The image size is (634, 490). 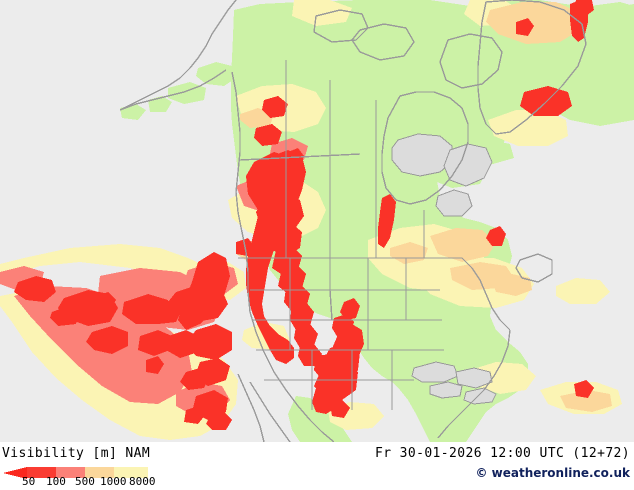 I want to click on forecast-run-timestamp: Fr 30-01-2026 12:00 UTC (12+72), so click(x=502, y=453).